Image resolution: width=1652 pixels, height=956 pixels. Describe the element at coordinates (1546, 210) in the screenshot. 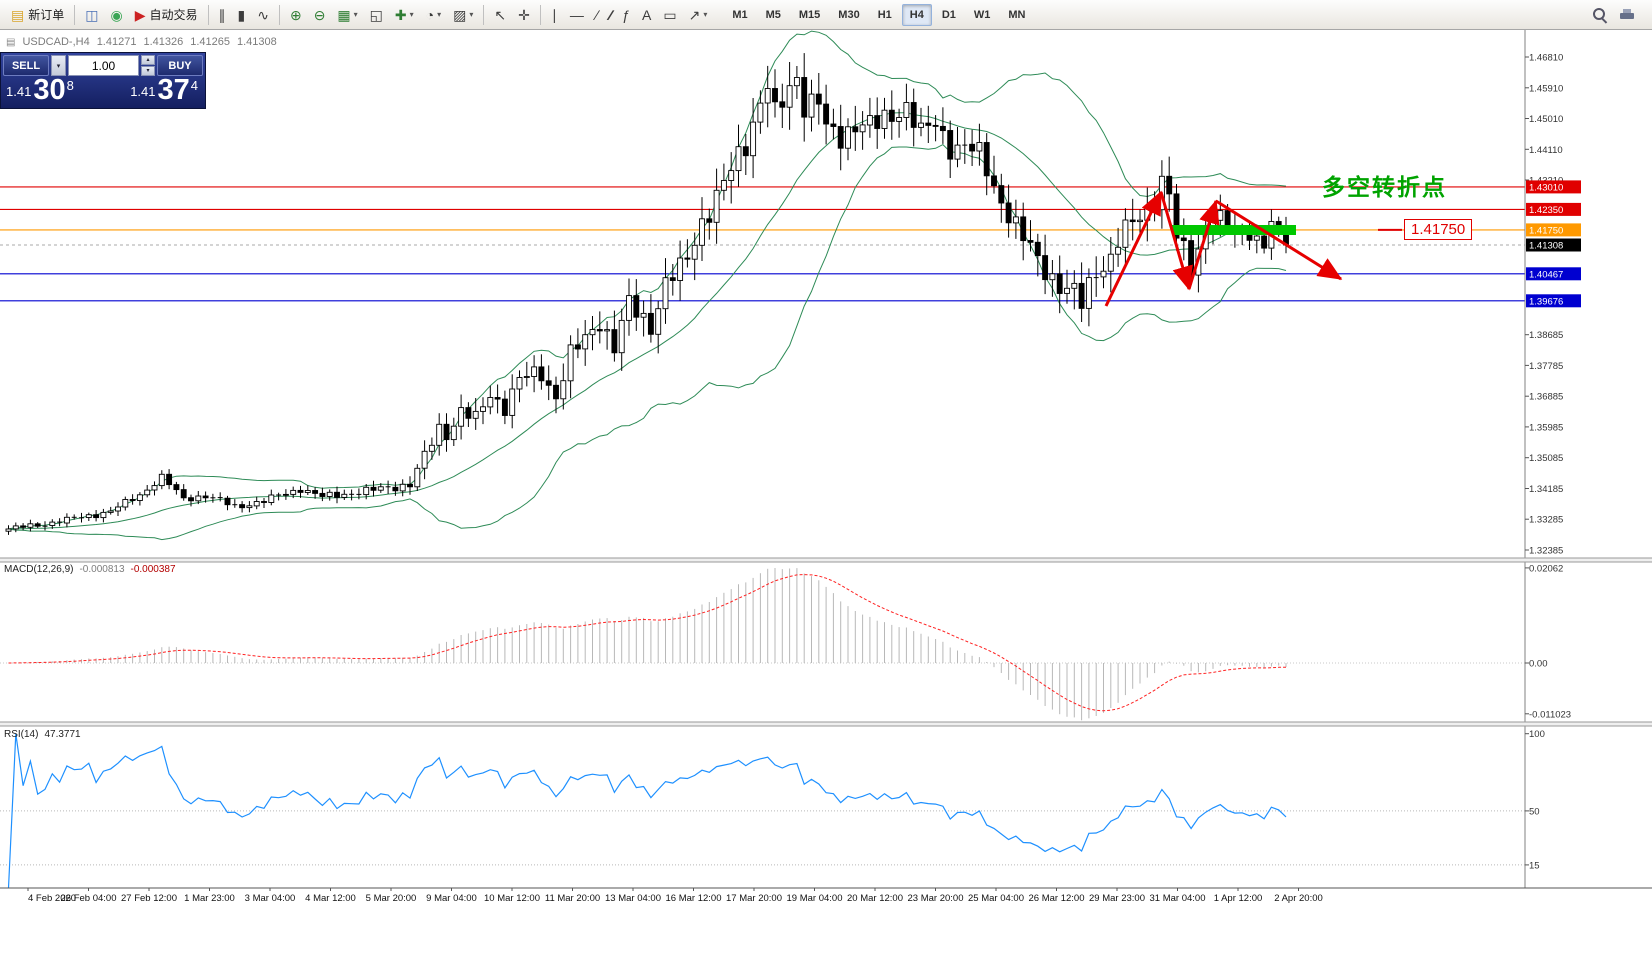

I see `price-line-label: 1.42350` at that location.